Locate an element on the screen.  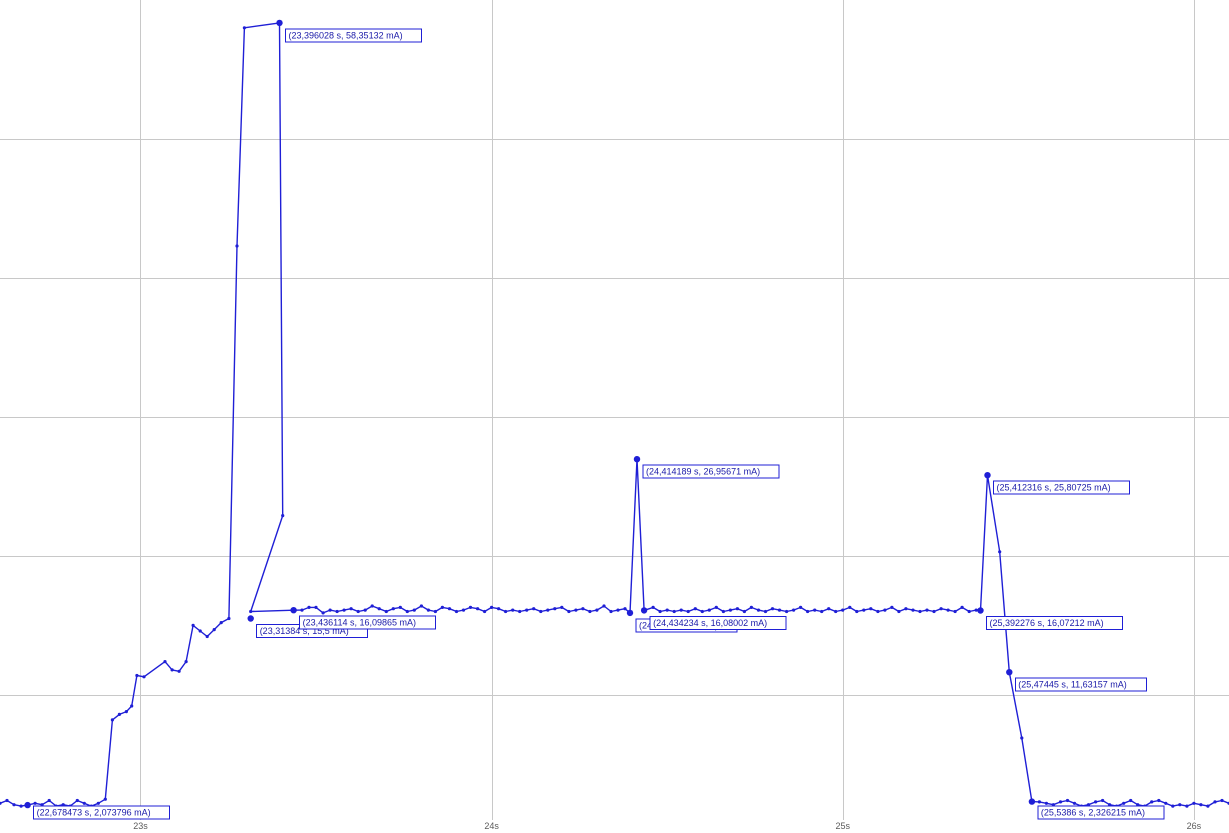
annotation-2: (23,436114 s, 16,09865 mA) is located at coordinates (363, 618).